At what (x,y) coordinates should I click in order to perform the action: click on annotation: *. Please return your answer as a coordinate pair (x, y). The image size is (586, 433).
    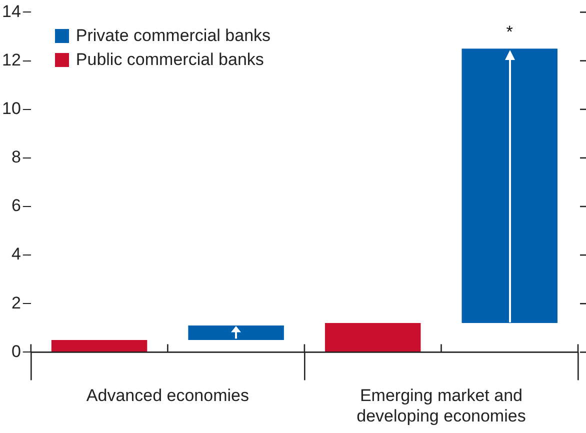
    Looking at the image, I should click on (510, 32).